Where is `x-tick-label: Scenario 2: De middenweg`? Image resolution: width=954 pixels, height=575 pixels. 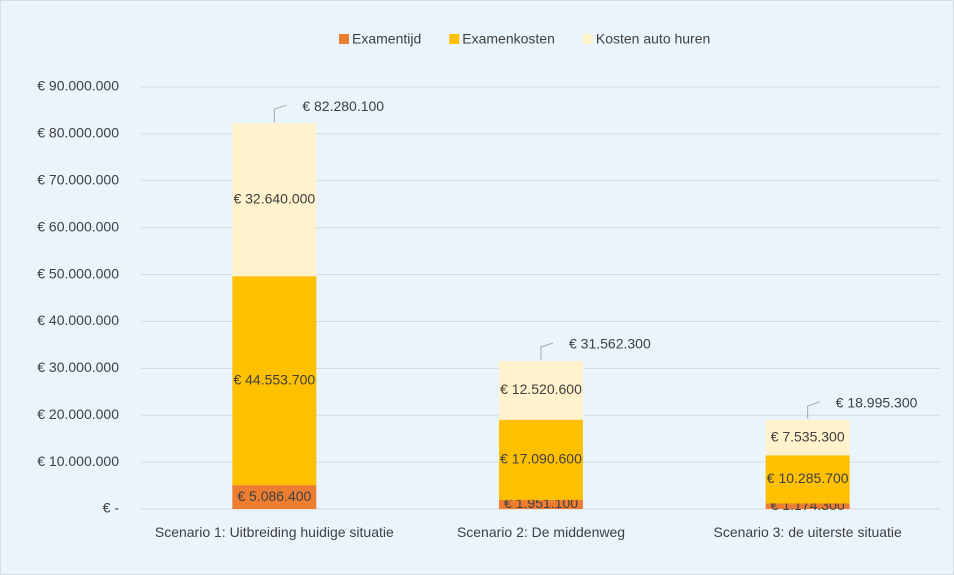
x-tick-label: Scenario 2: De middenweg is located at coordinates (541, 532).